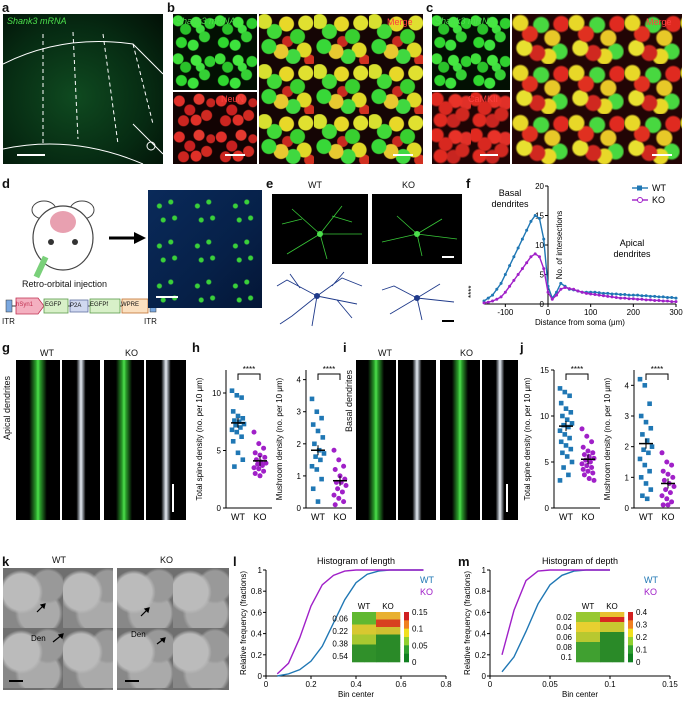  Describe the element at coordinates (548, 312) in the screenshot. I see `x-tick-label: 0` at that location.